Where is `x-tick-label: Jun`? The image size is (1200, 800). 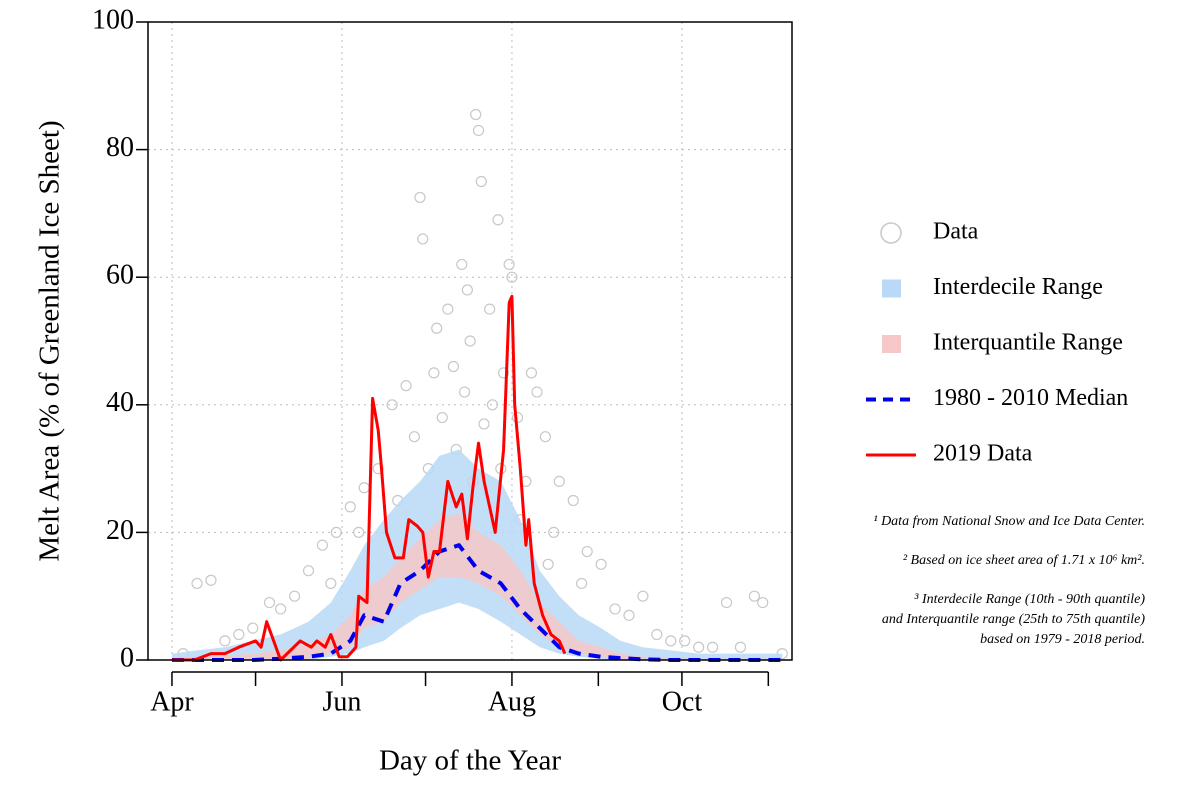 x-tick-label: Jun is located at coordinates (341, 701).